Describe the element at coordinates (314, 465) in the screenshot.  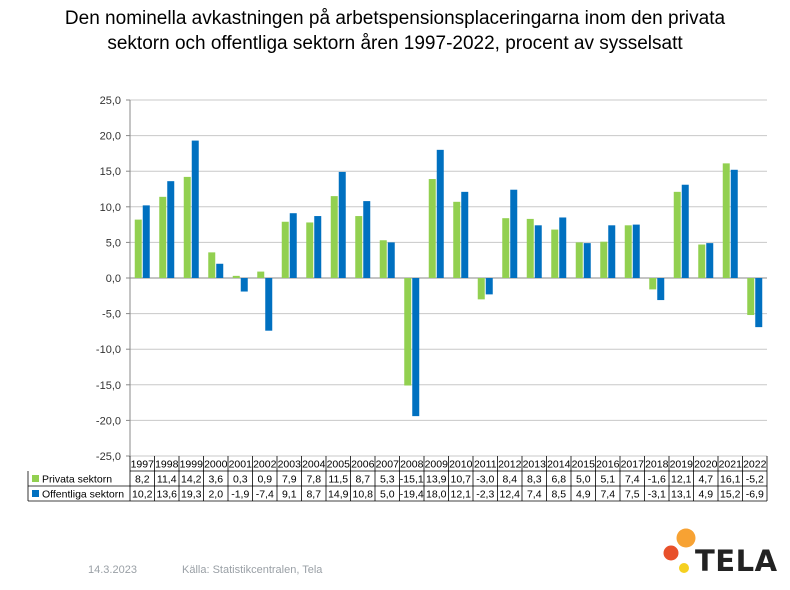
I see `x-tick-label: 2004` at that location.